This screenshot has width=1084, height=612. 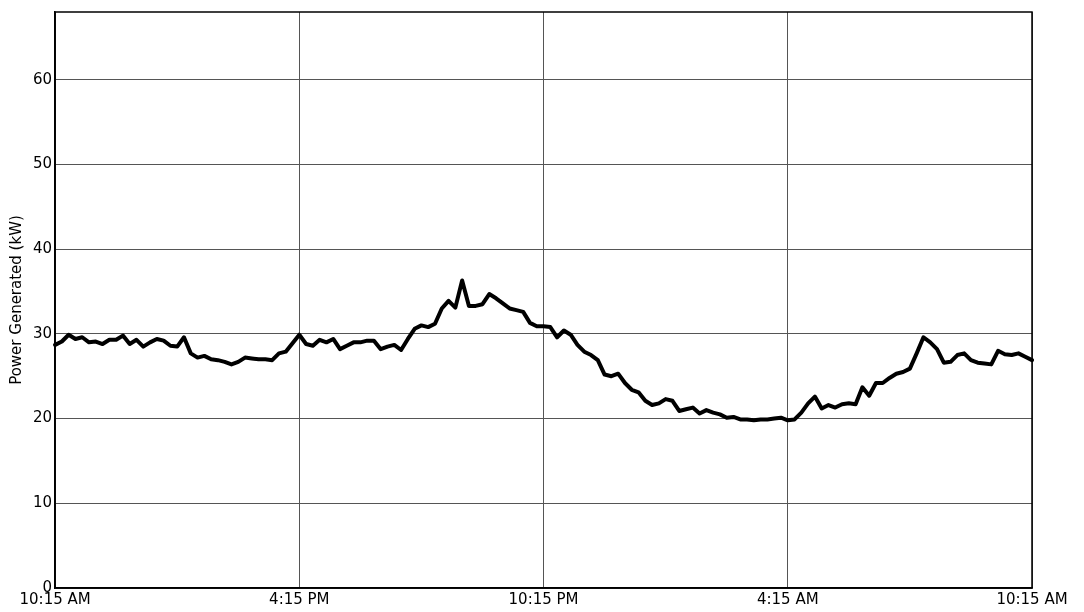 What do you see at coordinates (42, 248) in the screenshot?
I see `y-tick-label: 40` at bounding box center [42, 248].